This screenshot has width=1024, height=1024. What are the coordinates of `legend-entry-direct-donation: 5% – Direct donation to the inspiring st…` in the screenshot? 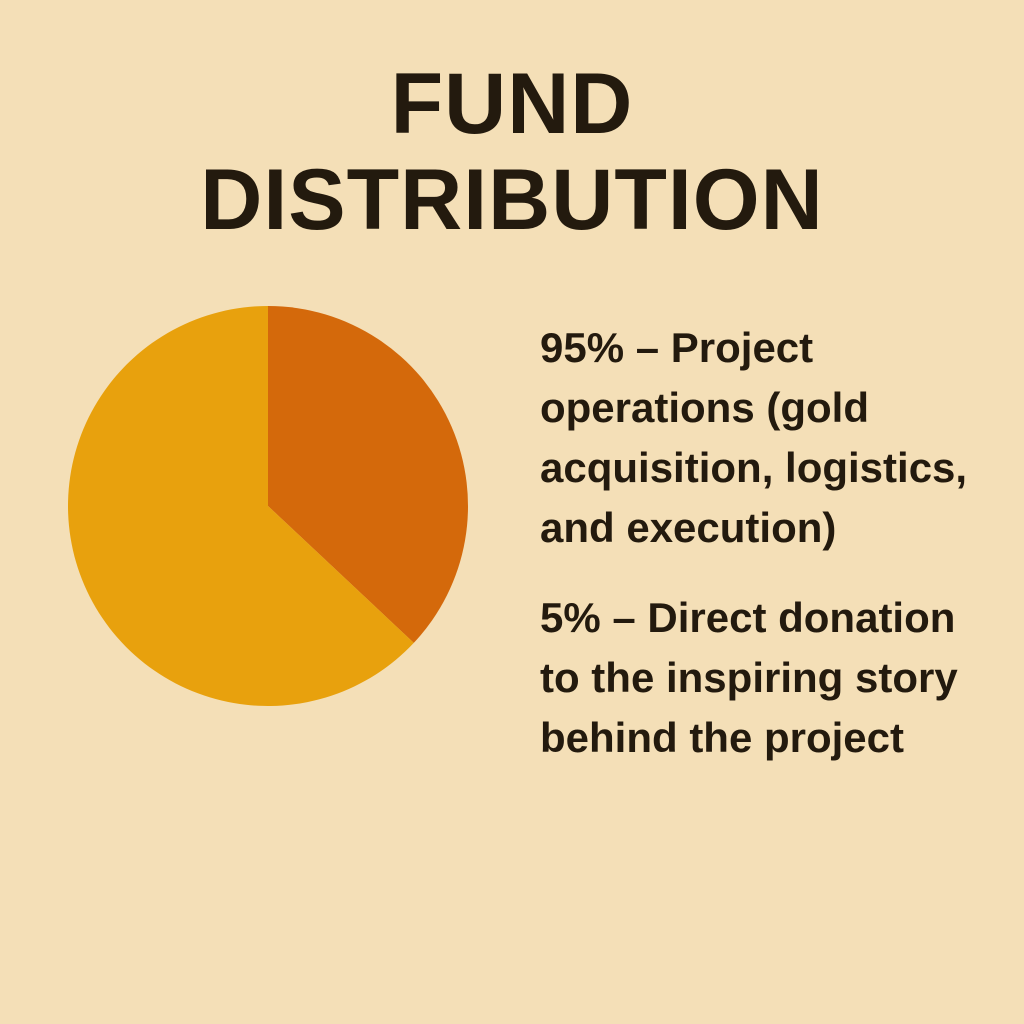 It's located at (749, 677).